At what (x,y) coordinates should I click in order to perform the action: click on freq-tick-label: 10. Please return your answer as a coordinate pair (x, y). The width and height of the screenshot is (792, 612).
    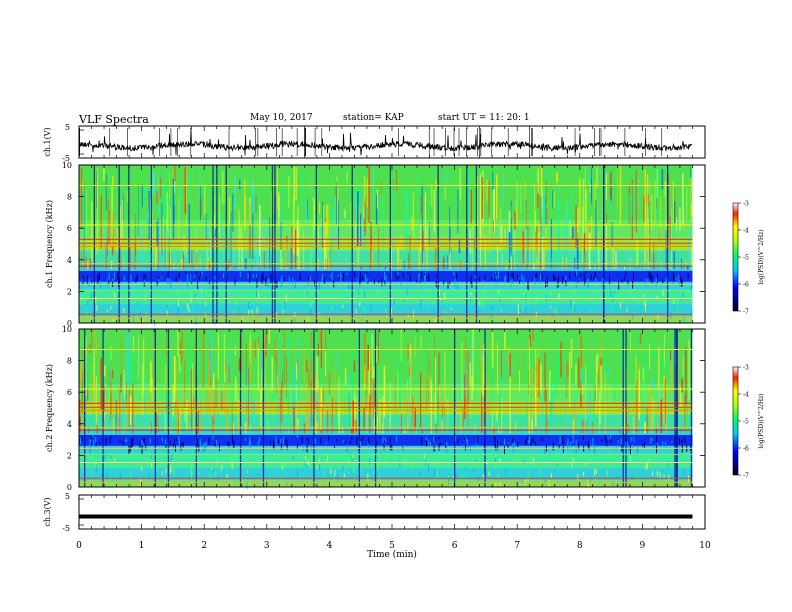
    Looking at the image, I should click on (67, 165).